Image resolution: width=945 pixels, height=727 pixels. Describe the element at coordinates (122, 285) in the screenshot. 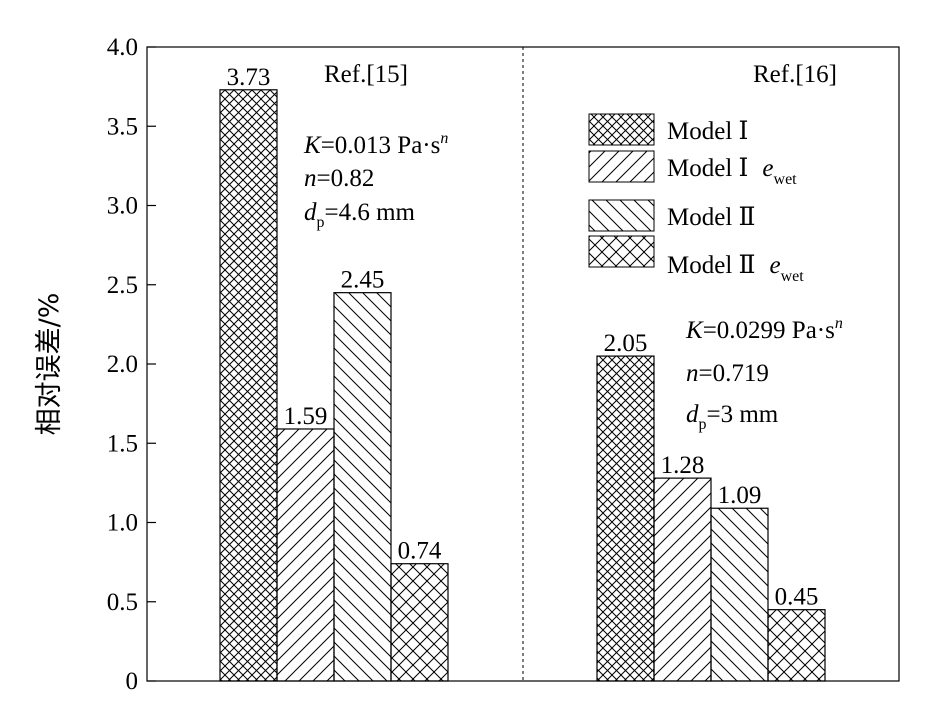

I see `y-tick-label-5: 2.5` at that location.